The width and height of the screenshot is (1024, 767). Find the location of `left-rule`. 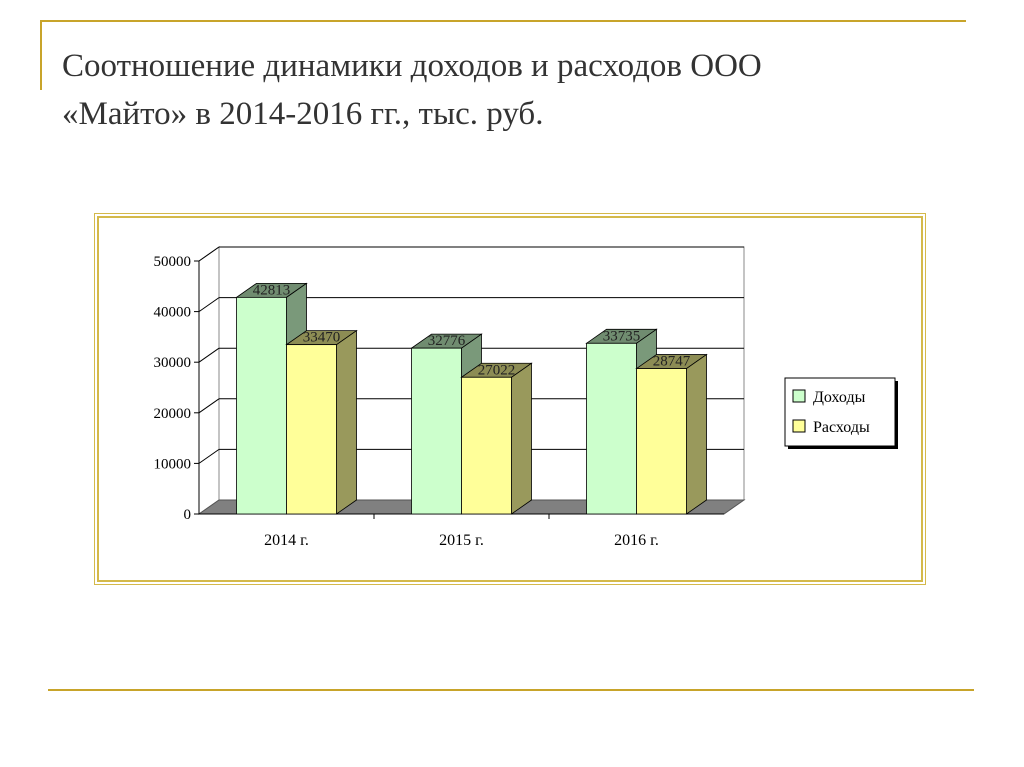

left-rule is located at coordinates (41, 55).